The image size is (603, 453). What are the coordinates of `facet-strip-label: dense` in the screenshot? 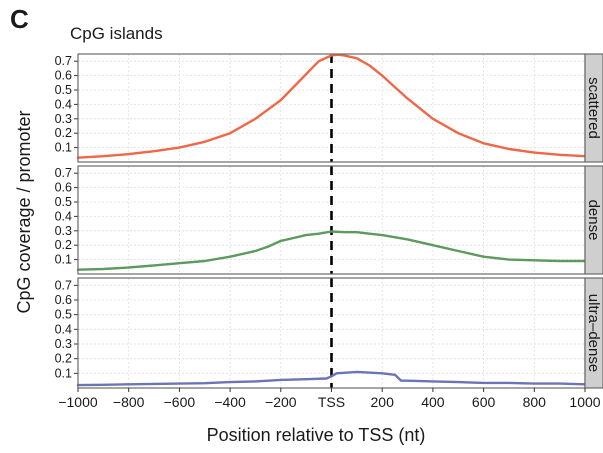 It's located at (593, 220).